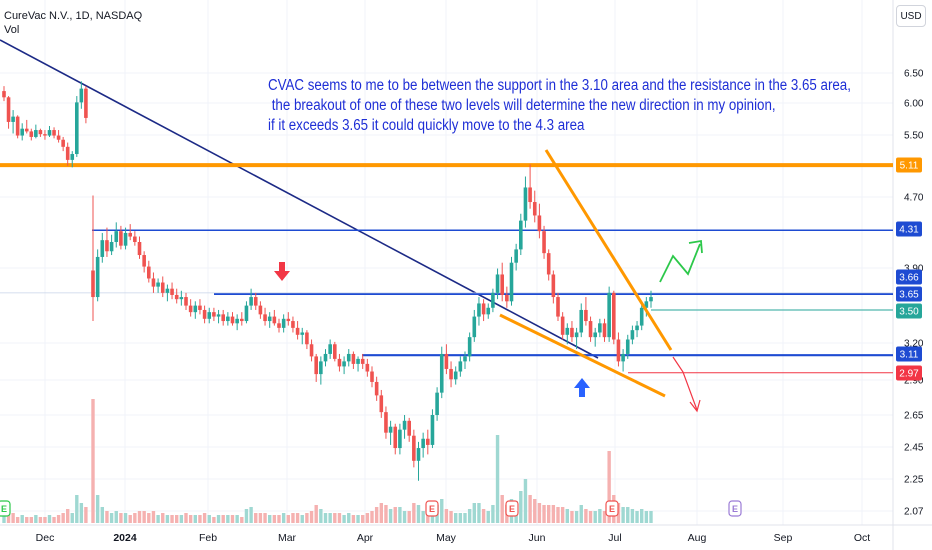 The image size is (932, 550). Describe the element at coordinates (287, 538) in the screenshot. I see `time-tick-label: Mar` at that location.